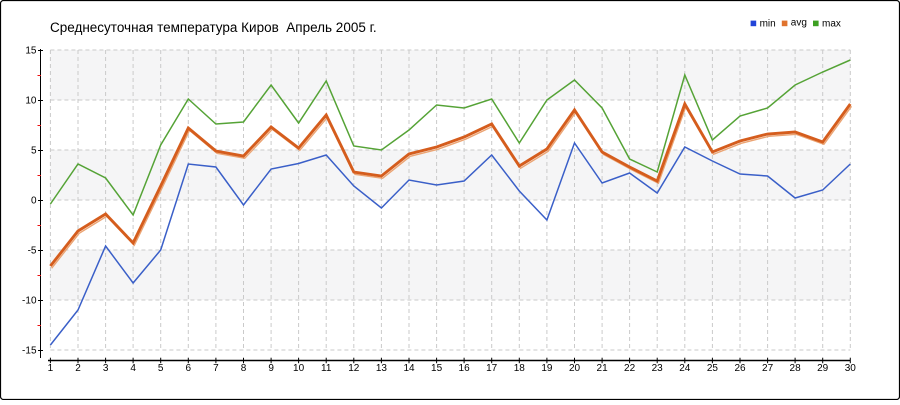 This screenshot has height=405, width=900. I want to click on svg-text: -10, so click(29, 301).